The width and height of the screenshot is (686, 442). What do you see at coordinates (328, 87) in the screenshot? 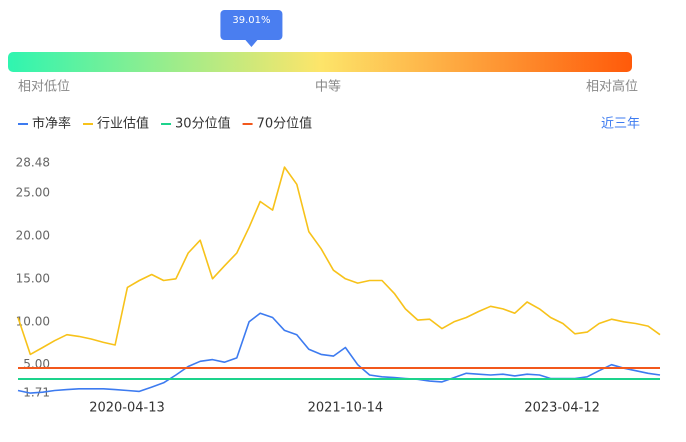
I see `gauge-mid: 中等` at bounding box center [328, 87].